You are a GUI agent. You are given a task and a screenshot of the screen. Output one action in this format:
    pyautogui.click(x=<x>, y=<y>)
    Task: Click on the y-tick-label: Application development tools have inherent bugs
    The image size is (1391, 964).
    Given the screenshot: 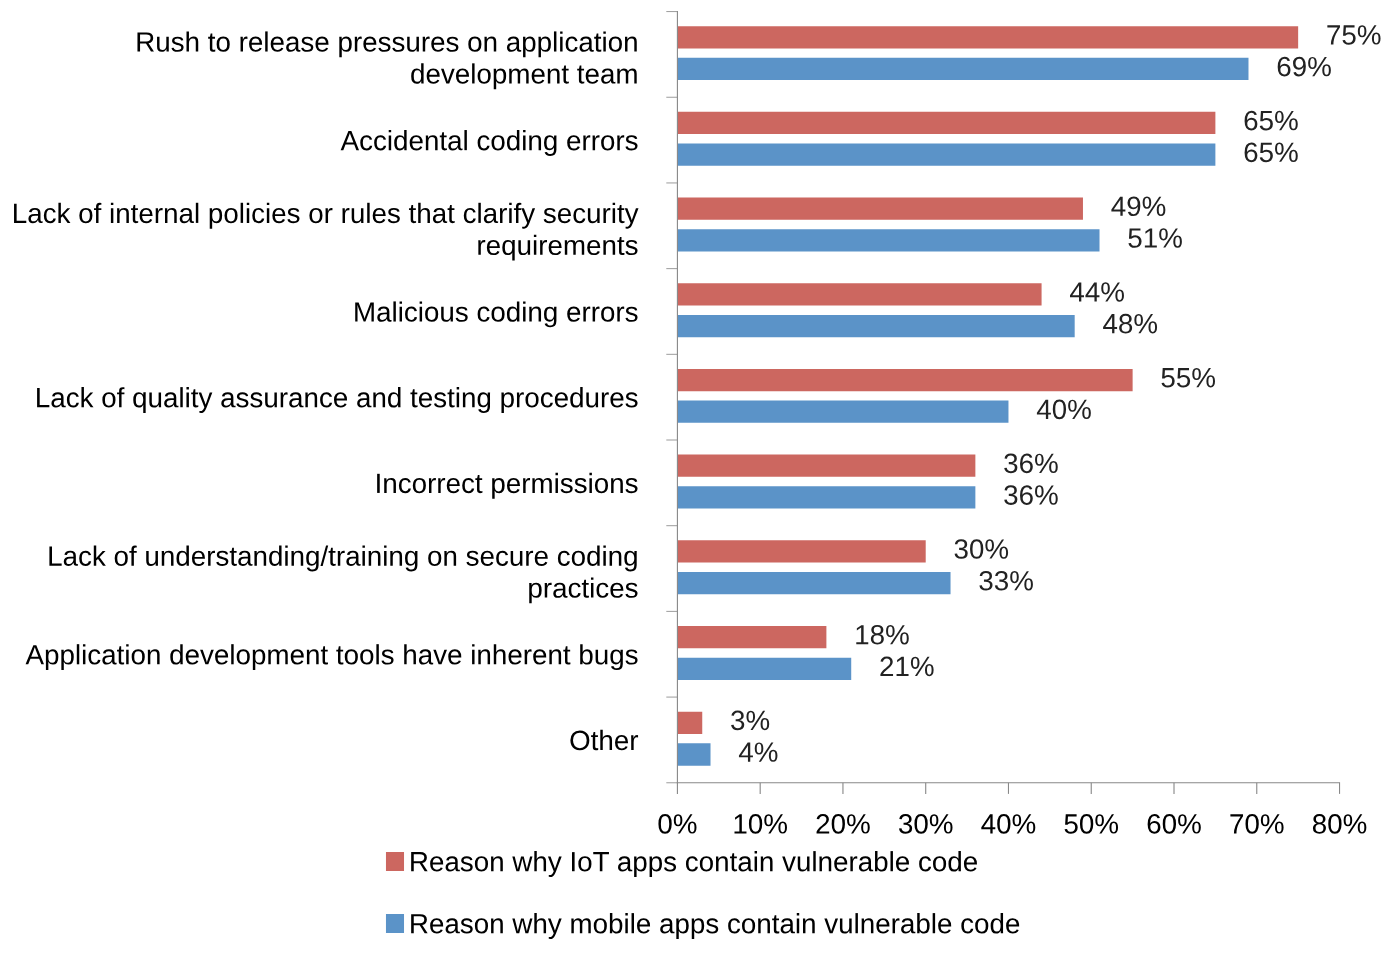 What is the action you would take?
    pyautogui.click(x=331, y=657)
    